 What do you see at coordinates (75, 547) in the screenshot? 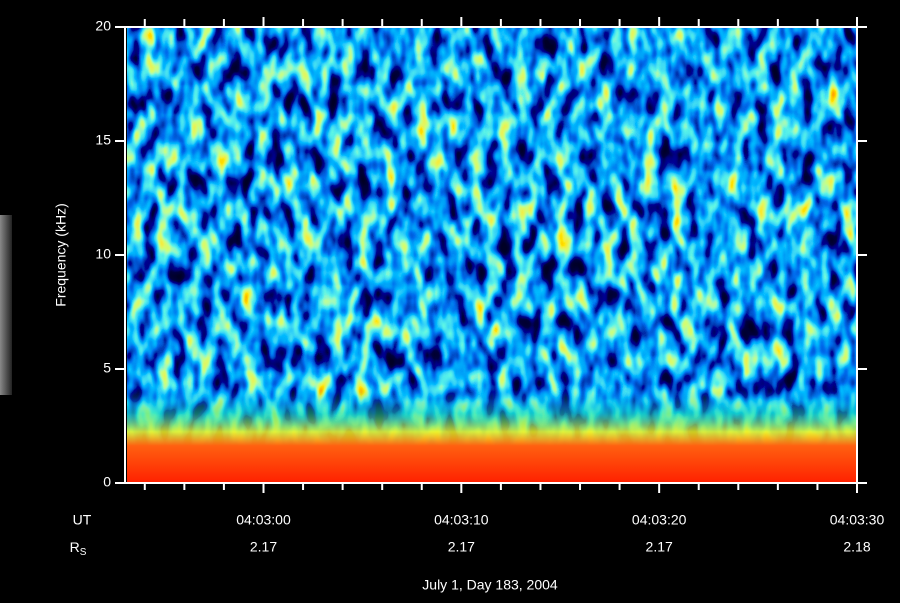
I see `rs-main: R` at bounding box center [75, 547].